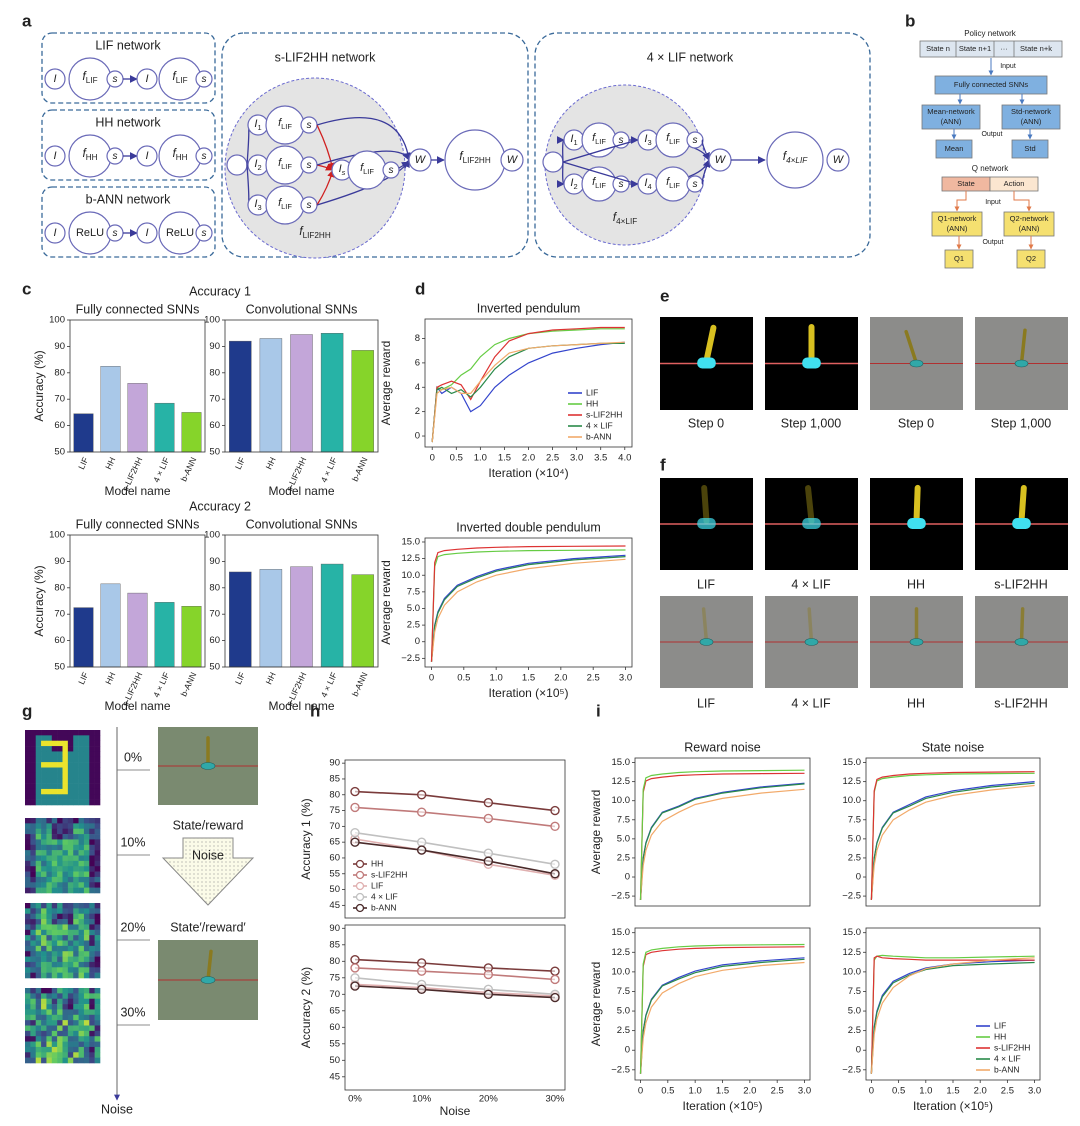 The width and height of the screenshot is (1080, 1126). What do you see at coordinates (386, 383) in the screenshot?
I see `y-axis-label: Average reward` at bounding box center [386, 383].